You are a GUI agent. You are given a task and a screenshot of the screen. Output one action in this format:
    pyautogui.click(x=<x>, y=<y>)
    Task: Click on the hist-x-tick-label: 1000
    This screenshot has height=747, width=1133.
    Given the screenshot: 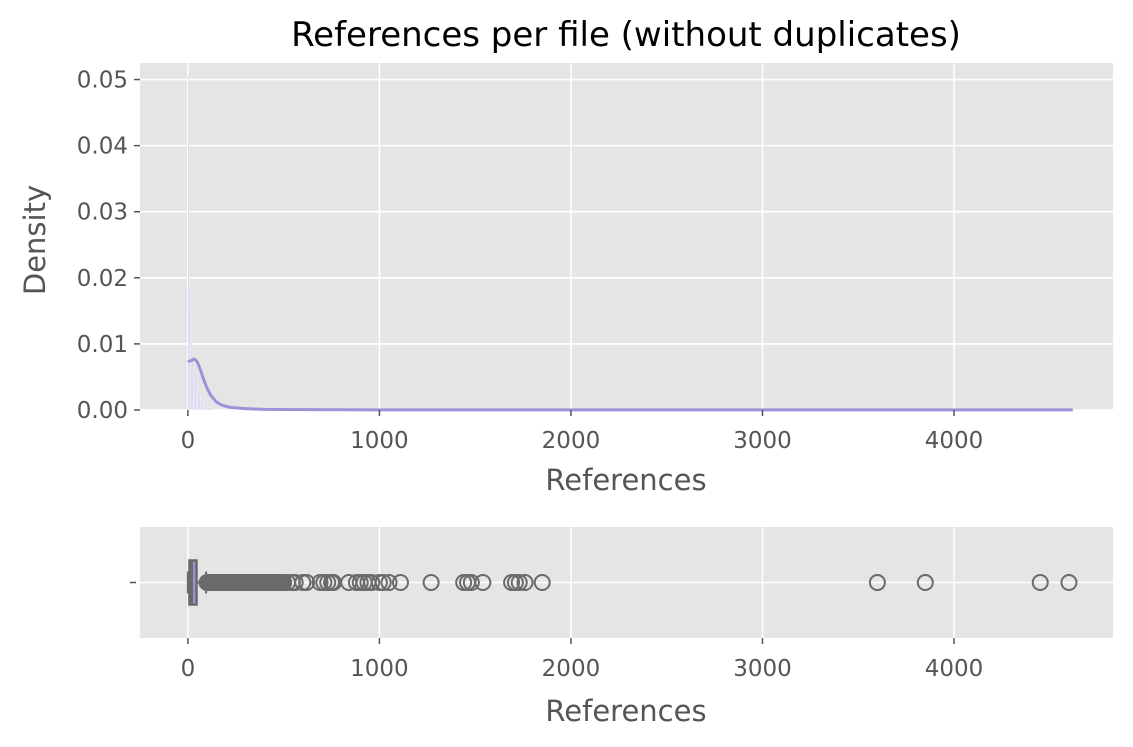 What is the action you would take?
    pyautogui.click(x=379, y=441)
    